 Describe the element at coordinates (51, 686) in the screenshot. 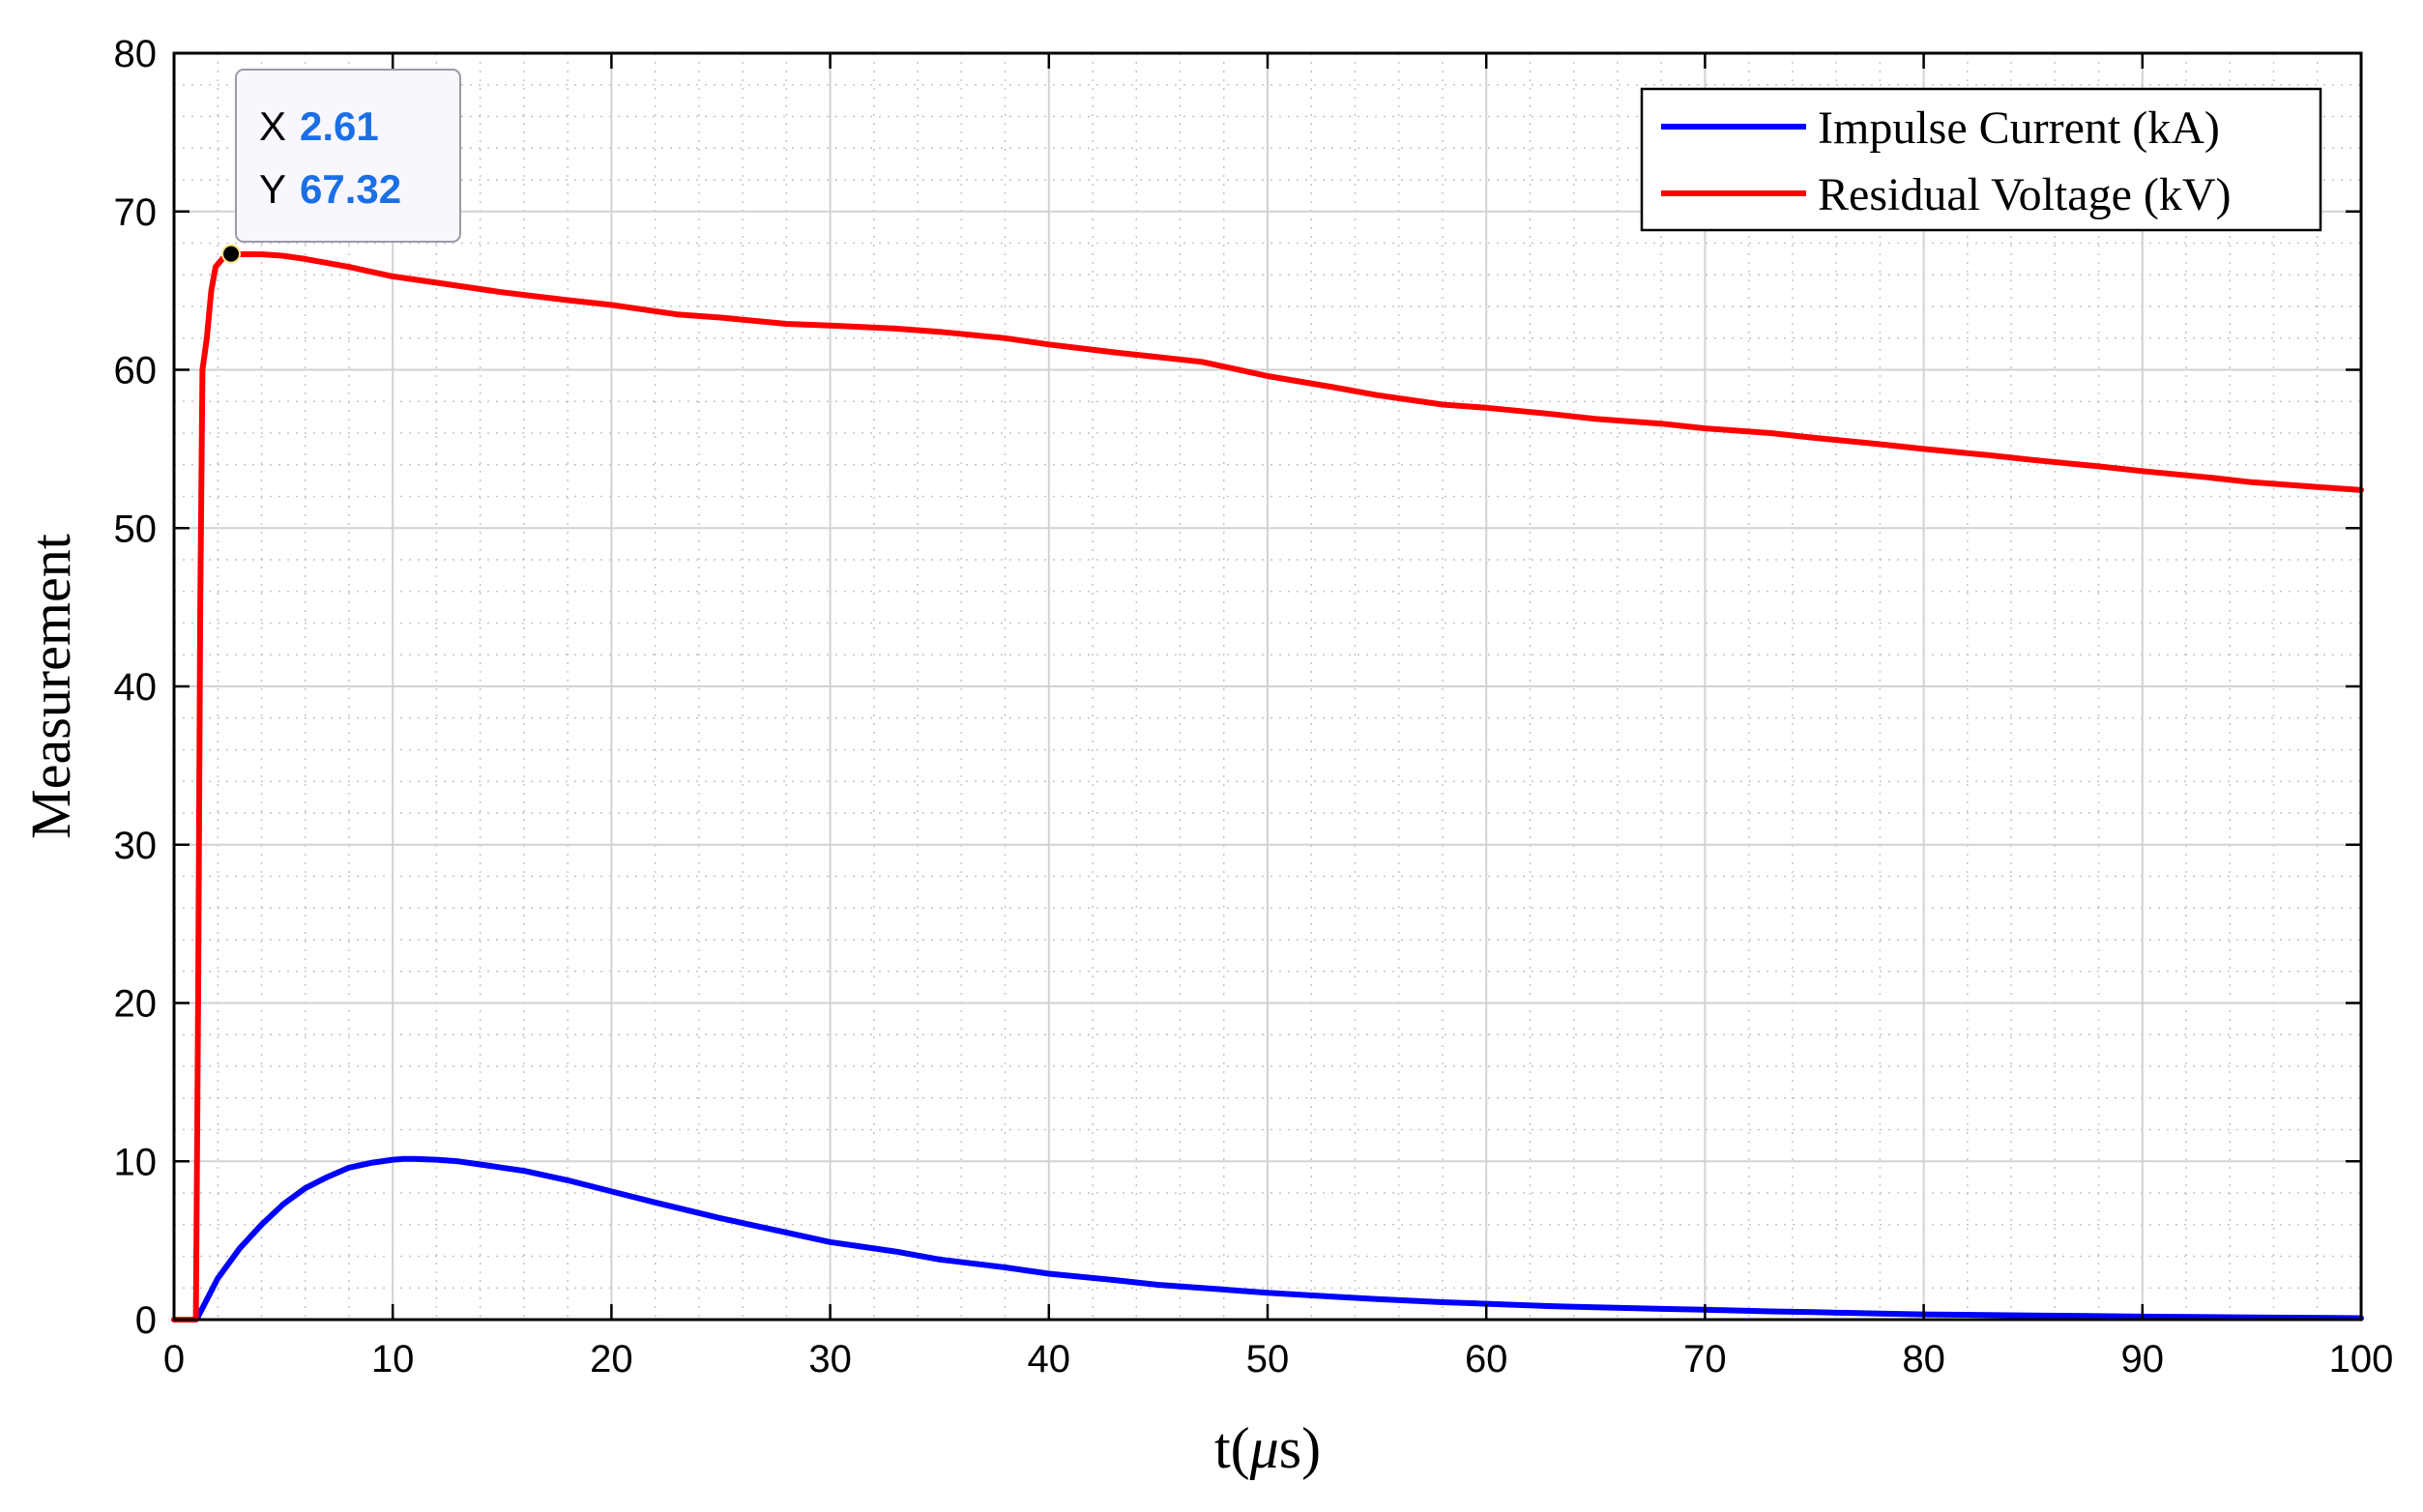

I see `y-axis-title: Measurement` at that location.